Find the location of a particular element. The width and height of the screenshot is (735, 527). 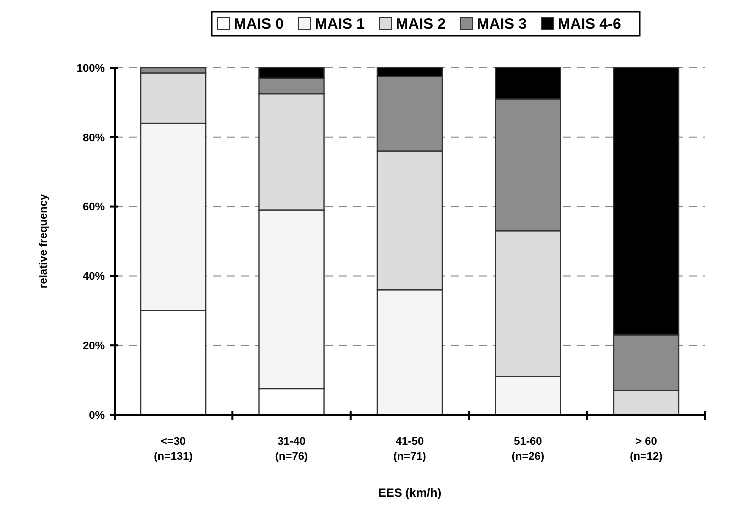

x-axis-title: EES (km/h) is located at coordinates (410, 493).